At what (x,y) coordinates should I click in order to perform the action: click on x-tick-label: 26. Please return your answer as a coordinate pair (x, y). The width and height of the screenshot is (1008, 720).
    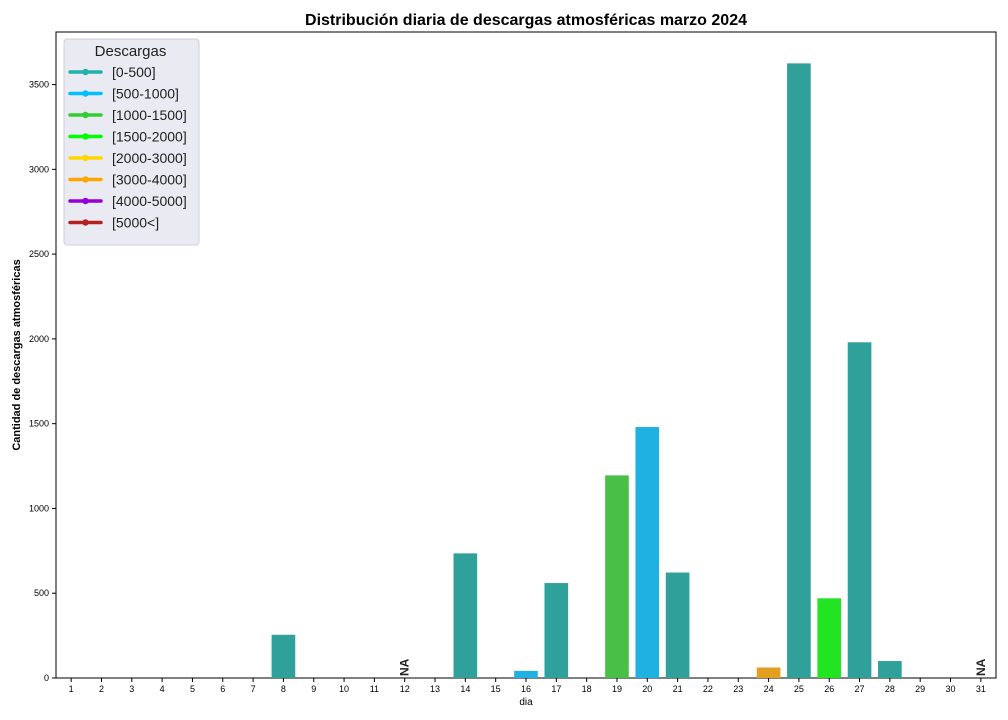
    Looking at the image, I should click on (829, 689).